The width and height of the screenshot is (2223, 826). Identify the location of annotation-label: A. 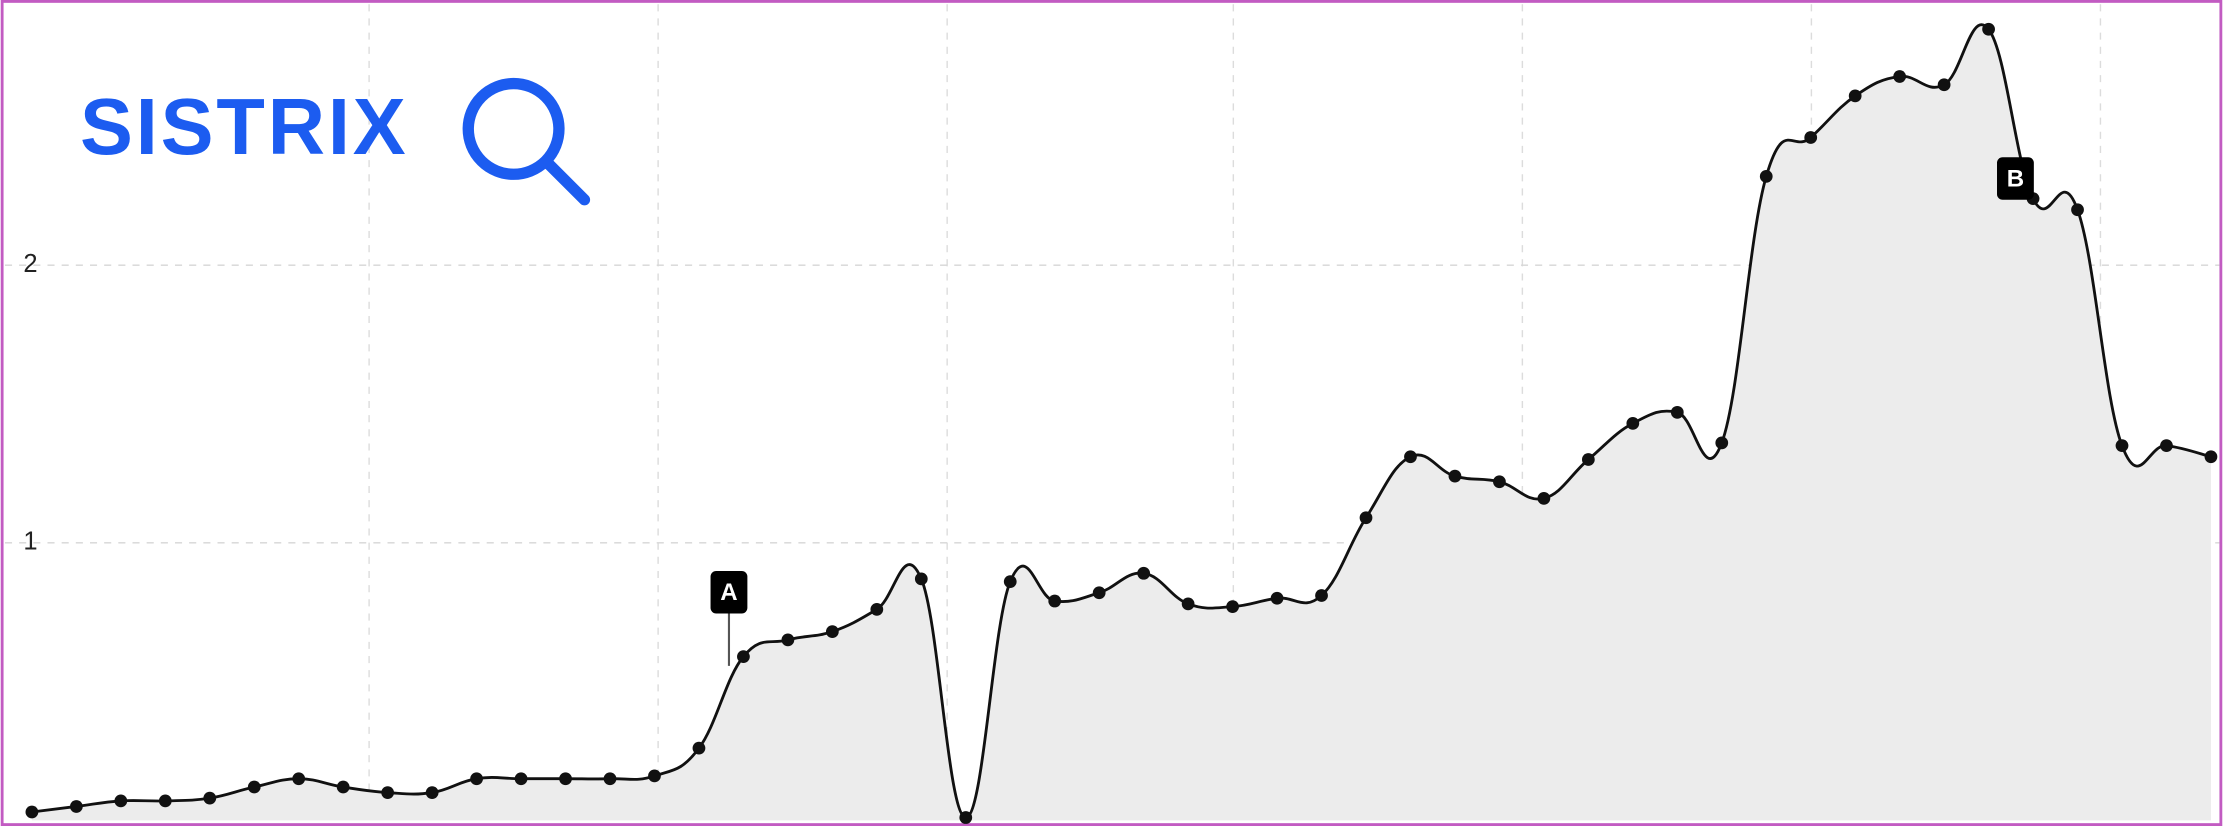
(728, 592).